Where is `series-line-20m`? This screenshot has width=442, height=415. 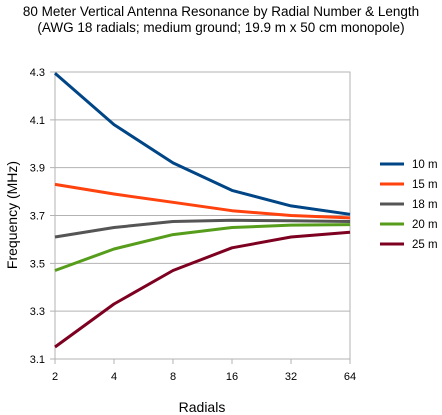
series-line-20m is located at coordinates (202, 247).